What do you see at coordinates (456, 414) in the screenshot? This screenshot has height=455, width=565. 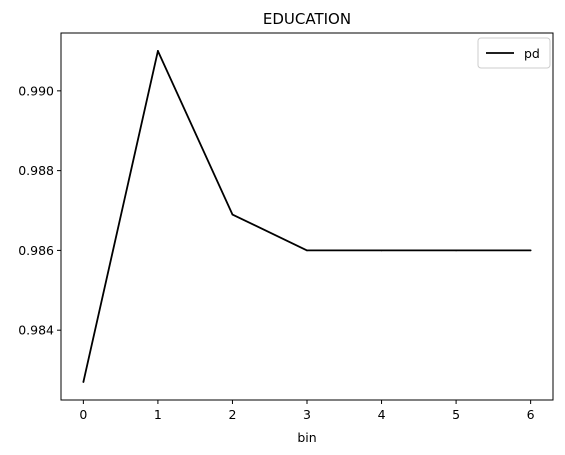 I see `x-tick-label: 5` at bounding box center [456, 414].